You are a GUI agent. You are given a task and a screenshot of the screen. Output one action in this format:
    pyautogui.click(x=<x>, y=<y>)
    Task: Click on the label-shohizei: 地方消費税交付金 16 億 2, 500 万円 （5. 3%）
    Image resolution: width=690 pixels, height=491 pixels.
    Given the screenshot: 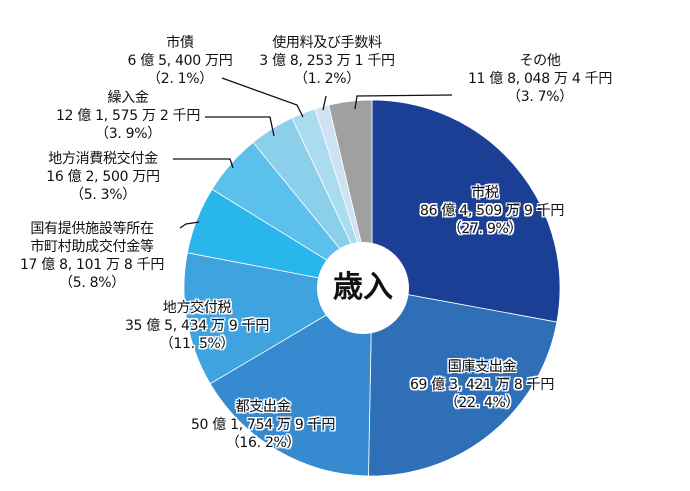 What is the action you would take?
    pyautogui.click(x=103, y=177)
    